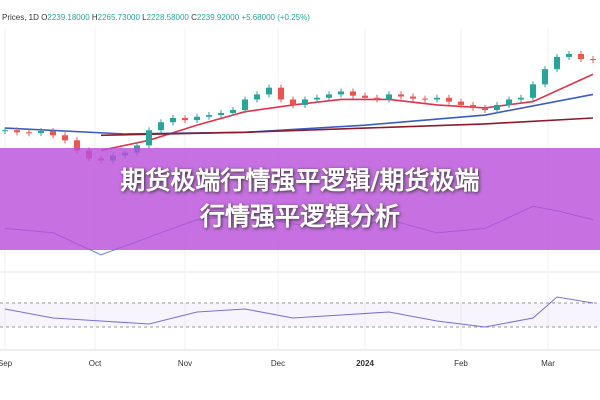 The height and width of the screenshot is (400, 600). Describe the element at coordinates (300, 180) in the screenshot. I see `title-line: 期货极端行情强平逻辑/期货极端` at that location.